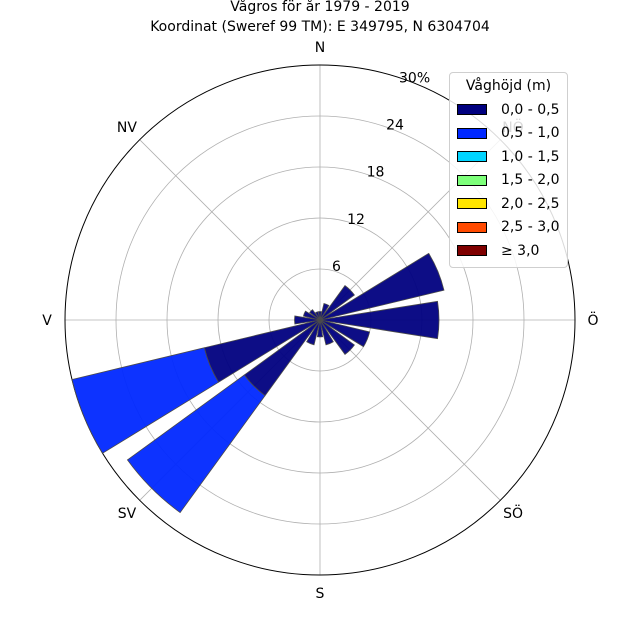 The height and width of the screenshot is (640, 640). I want to click on legend-label: 0,0 - 0,5, so click(530, 109).